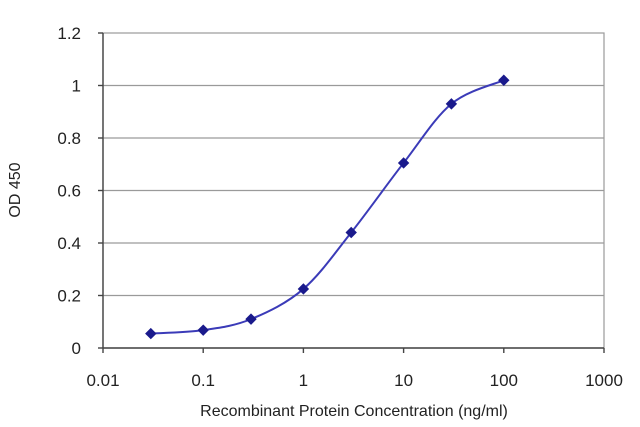 The height and width of the screenshot is (427, 640). Describe the element at coordinates (69, 33) in the screenshot. I see `y-tick-label: 1.2` at that location.